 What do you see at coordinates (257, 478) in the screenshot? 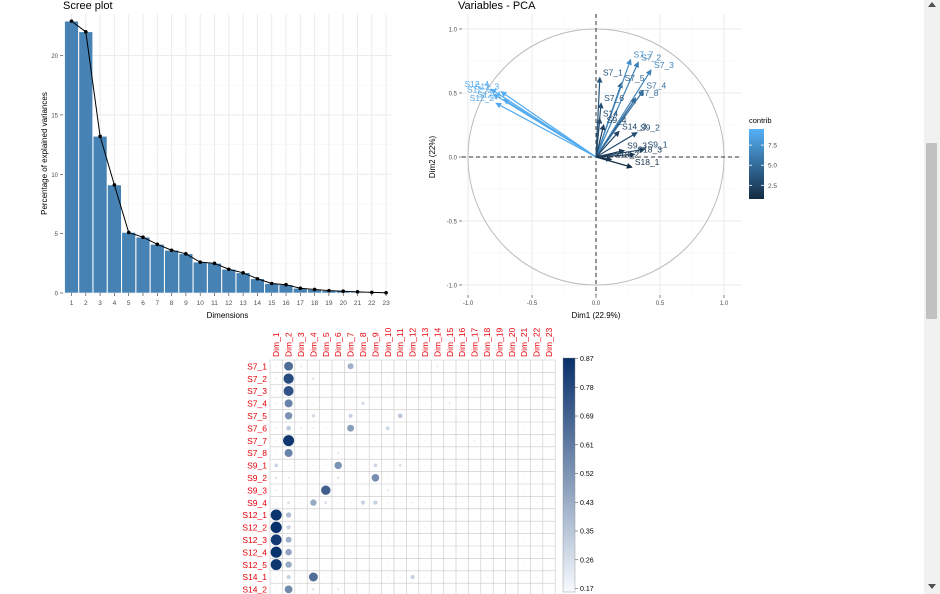
I see `corr-row-label: S9_2` at bounding box center [257, 478].